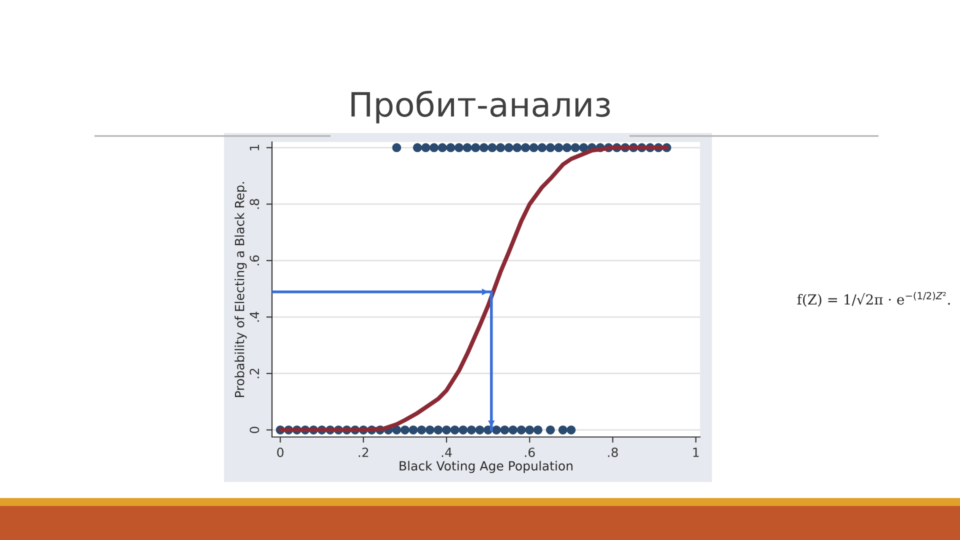 This screenshot has height=540, width=960. What do you see at coordinates (447, 452) in the screenshot?
I see `x-tick-label: .4` at bounding box center [447, 452].